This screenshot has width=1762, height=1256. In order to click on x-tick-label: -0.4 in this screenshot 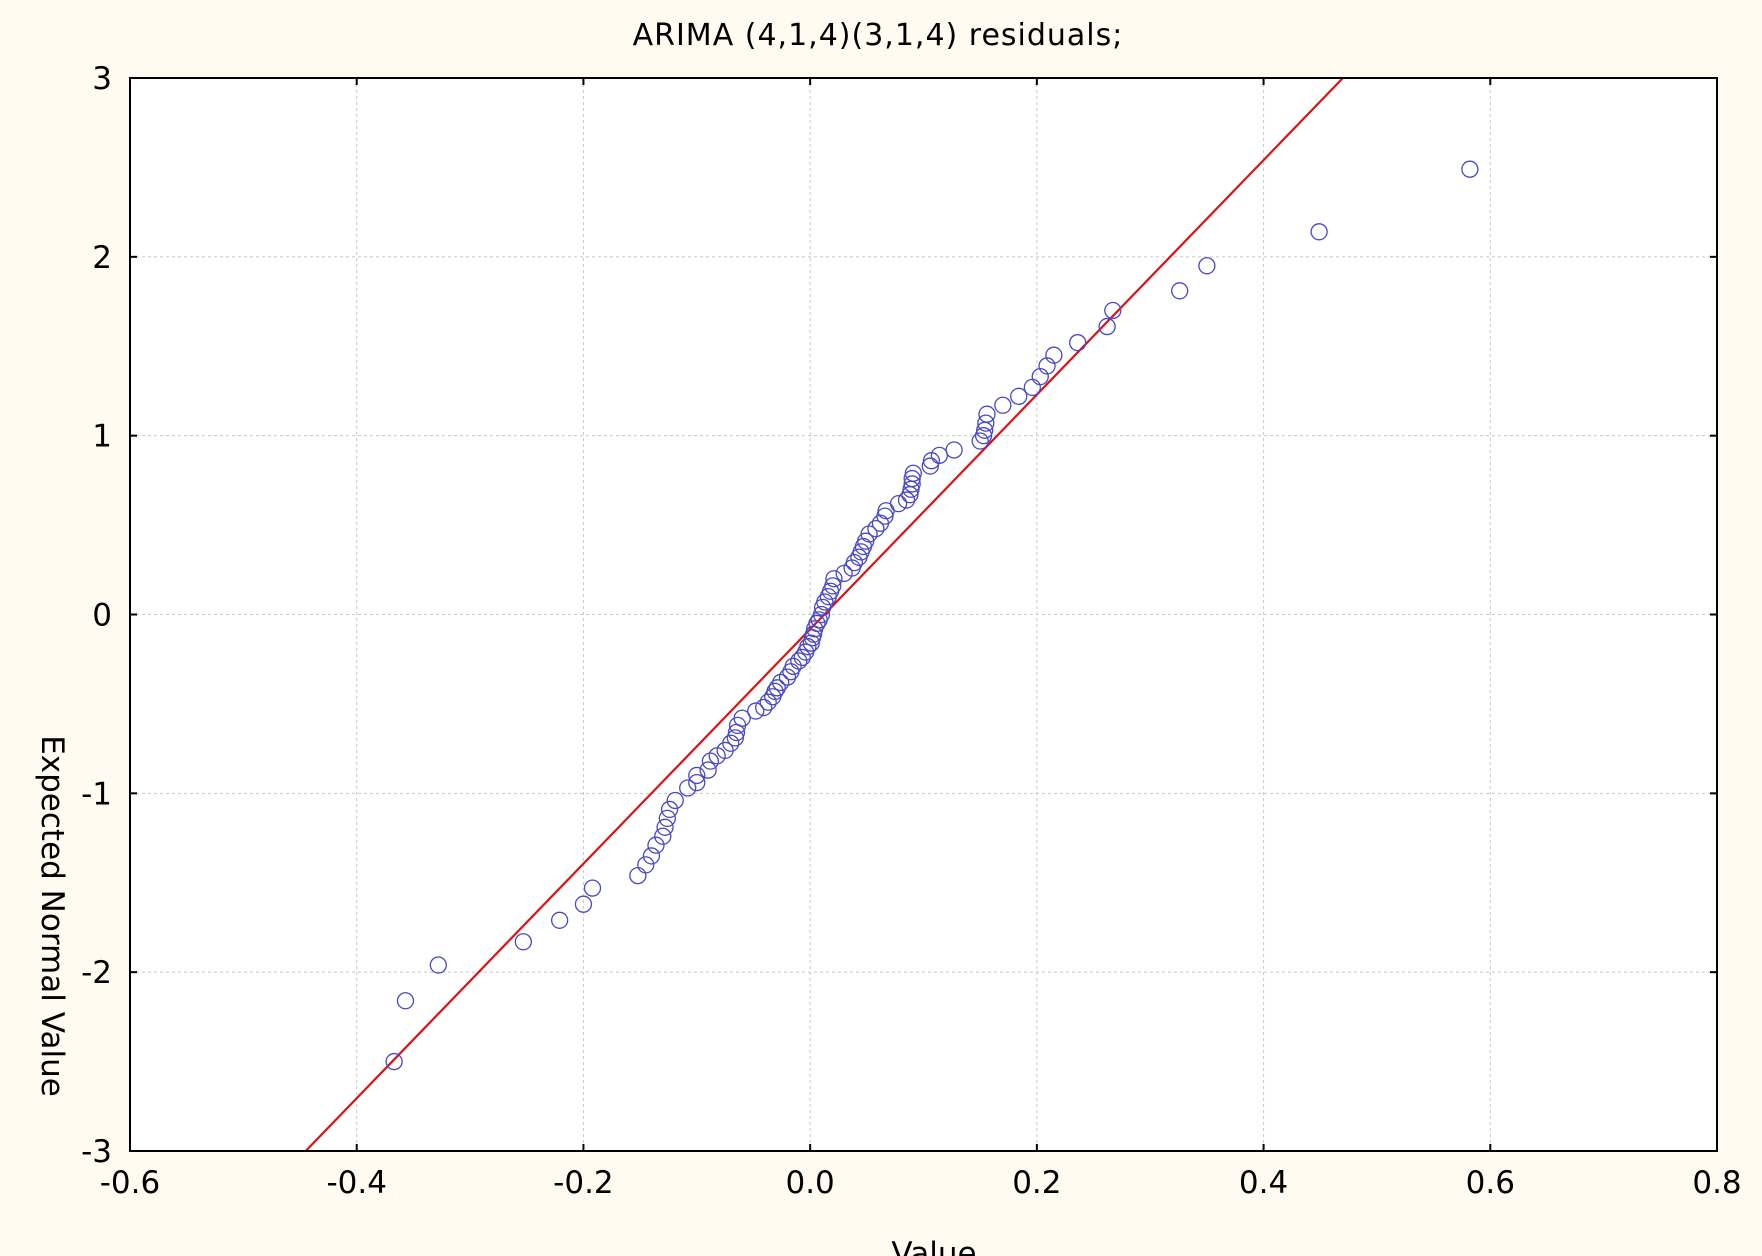, I will do `click(356, 1183)`.